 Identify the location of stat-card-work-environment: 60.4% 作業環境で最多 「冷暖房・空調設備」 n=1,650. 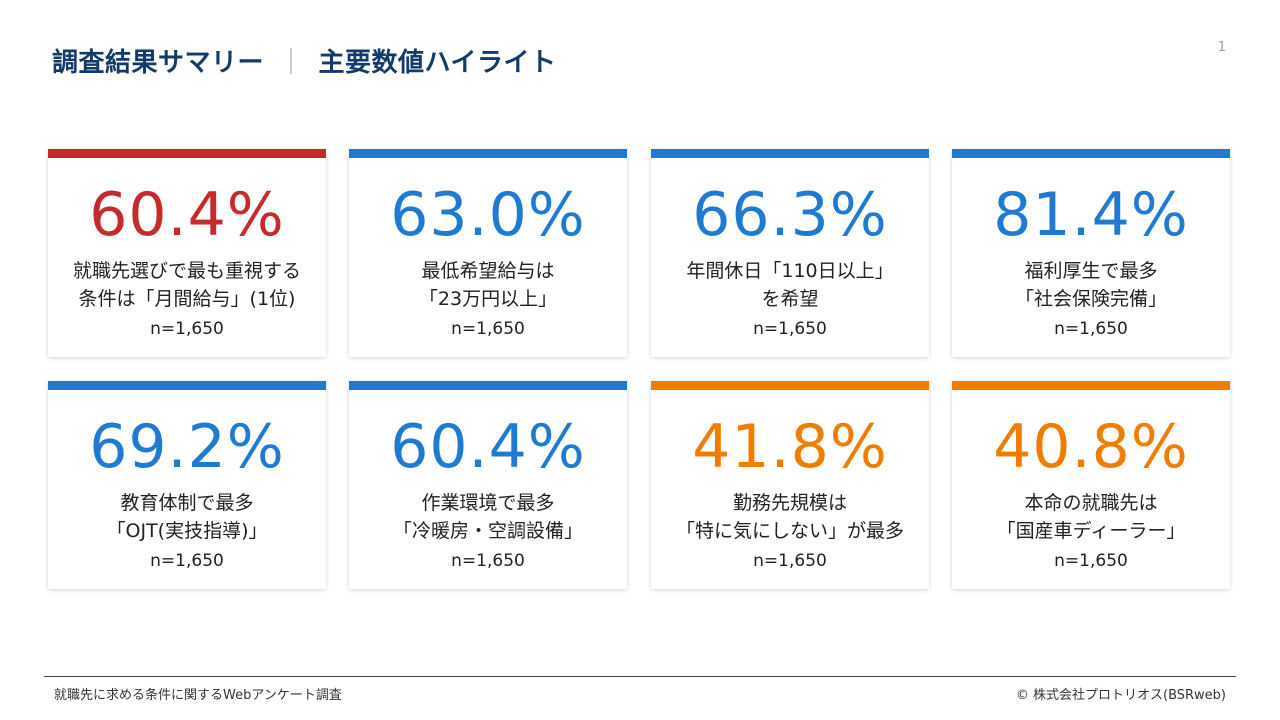
(488, 485).